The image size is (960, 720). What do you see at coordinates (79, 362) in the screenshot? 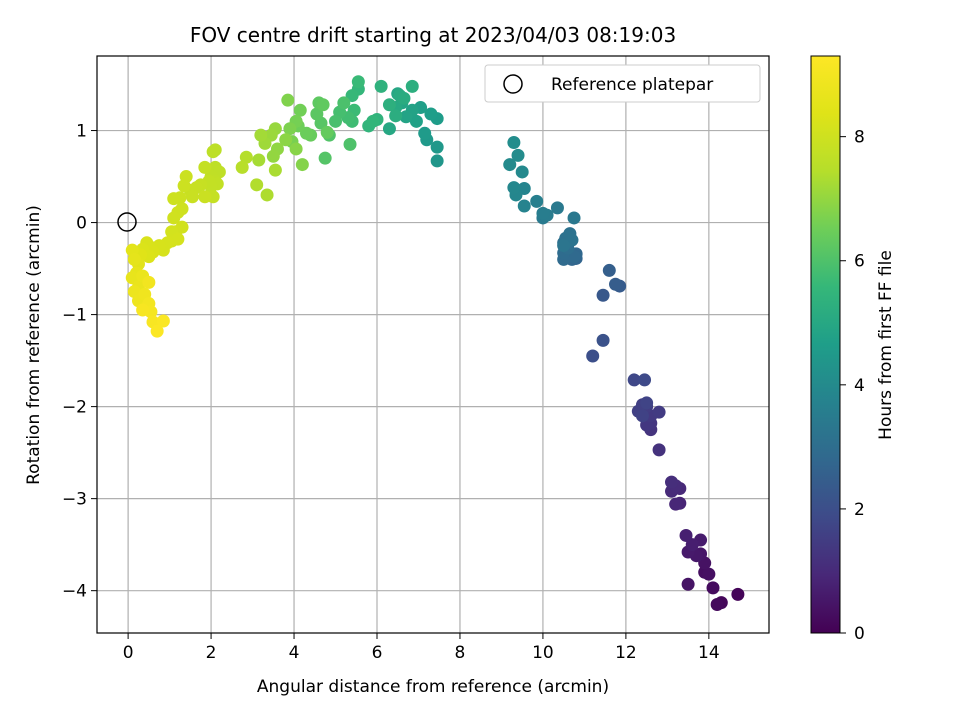
I see `y-axis-ticks: −4 −3 −2 −1 0 1` at bounding box center [79, 362].